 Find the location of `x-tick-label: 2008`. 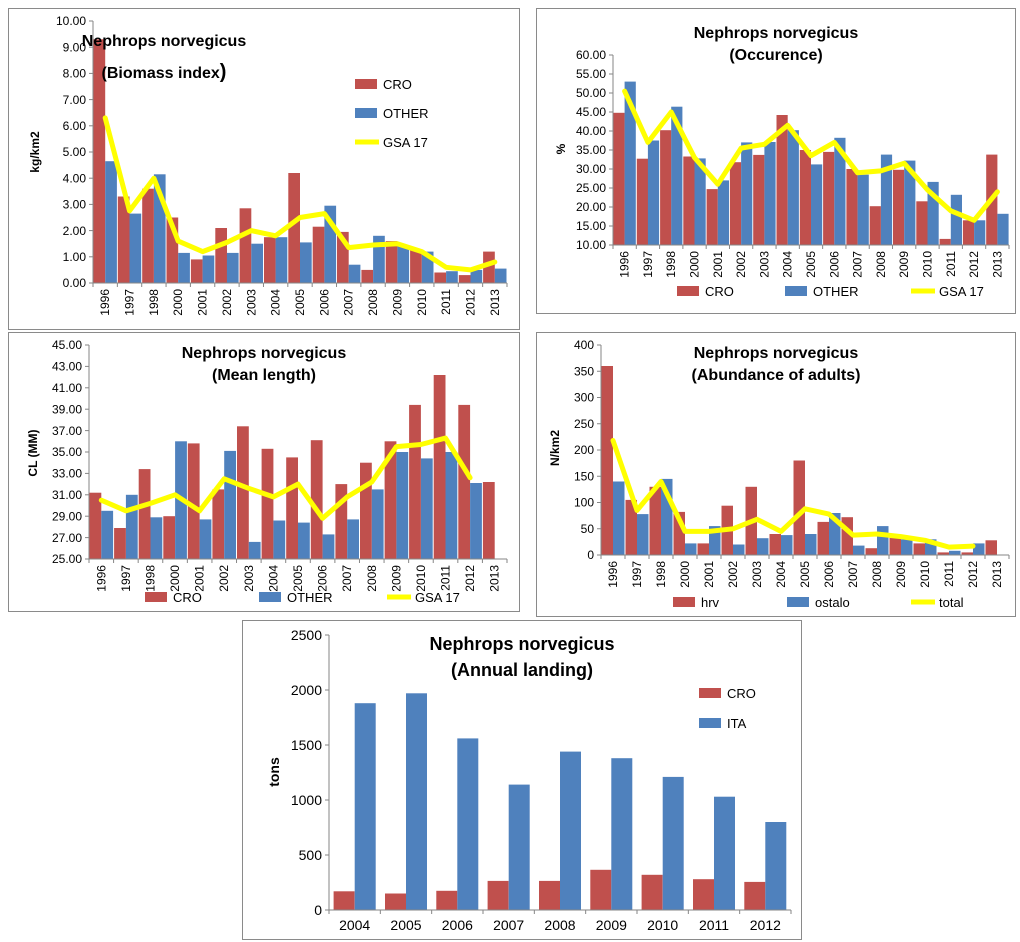

x-tick-label: 2008 is located at coordinates (373, 302).